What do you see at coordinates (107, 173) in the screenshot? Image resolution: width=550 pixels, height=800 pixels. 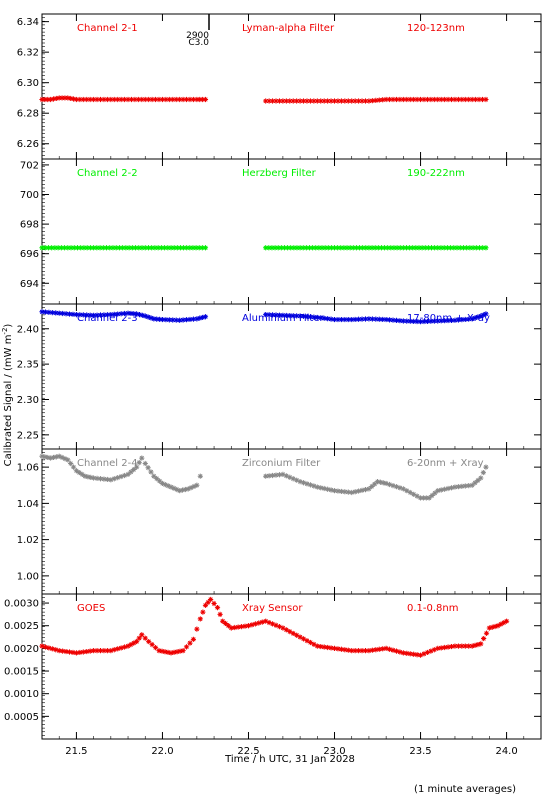 I see `panel-label: Channel 2-2` at bounding box center [107, 173].